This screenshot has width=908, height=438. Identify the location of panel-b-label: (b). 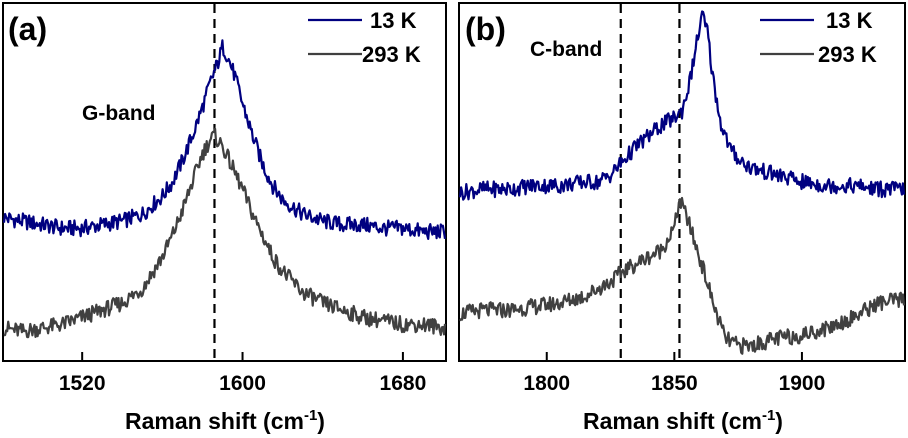
(485, 29).